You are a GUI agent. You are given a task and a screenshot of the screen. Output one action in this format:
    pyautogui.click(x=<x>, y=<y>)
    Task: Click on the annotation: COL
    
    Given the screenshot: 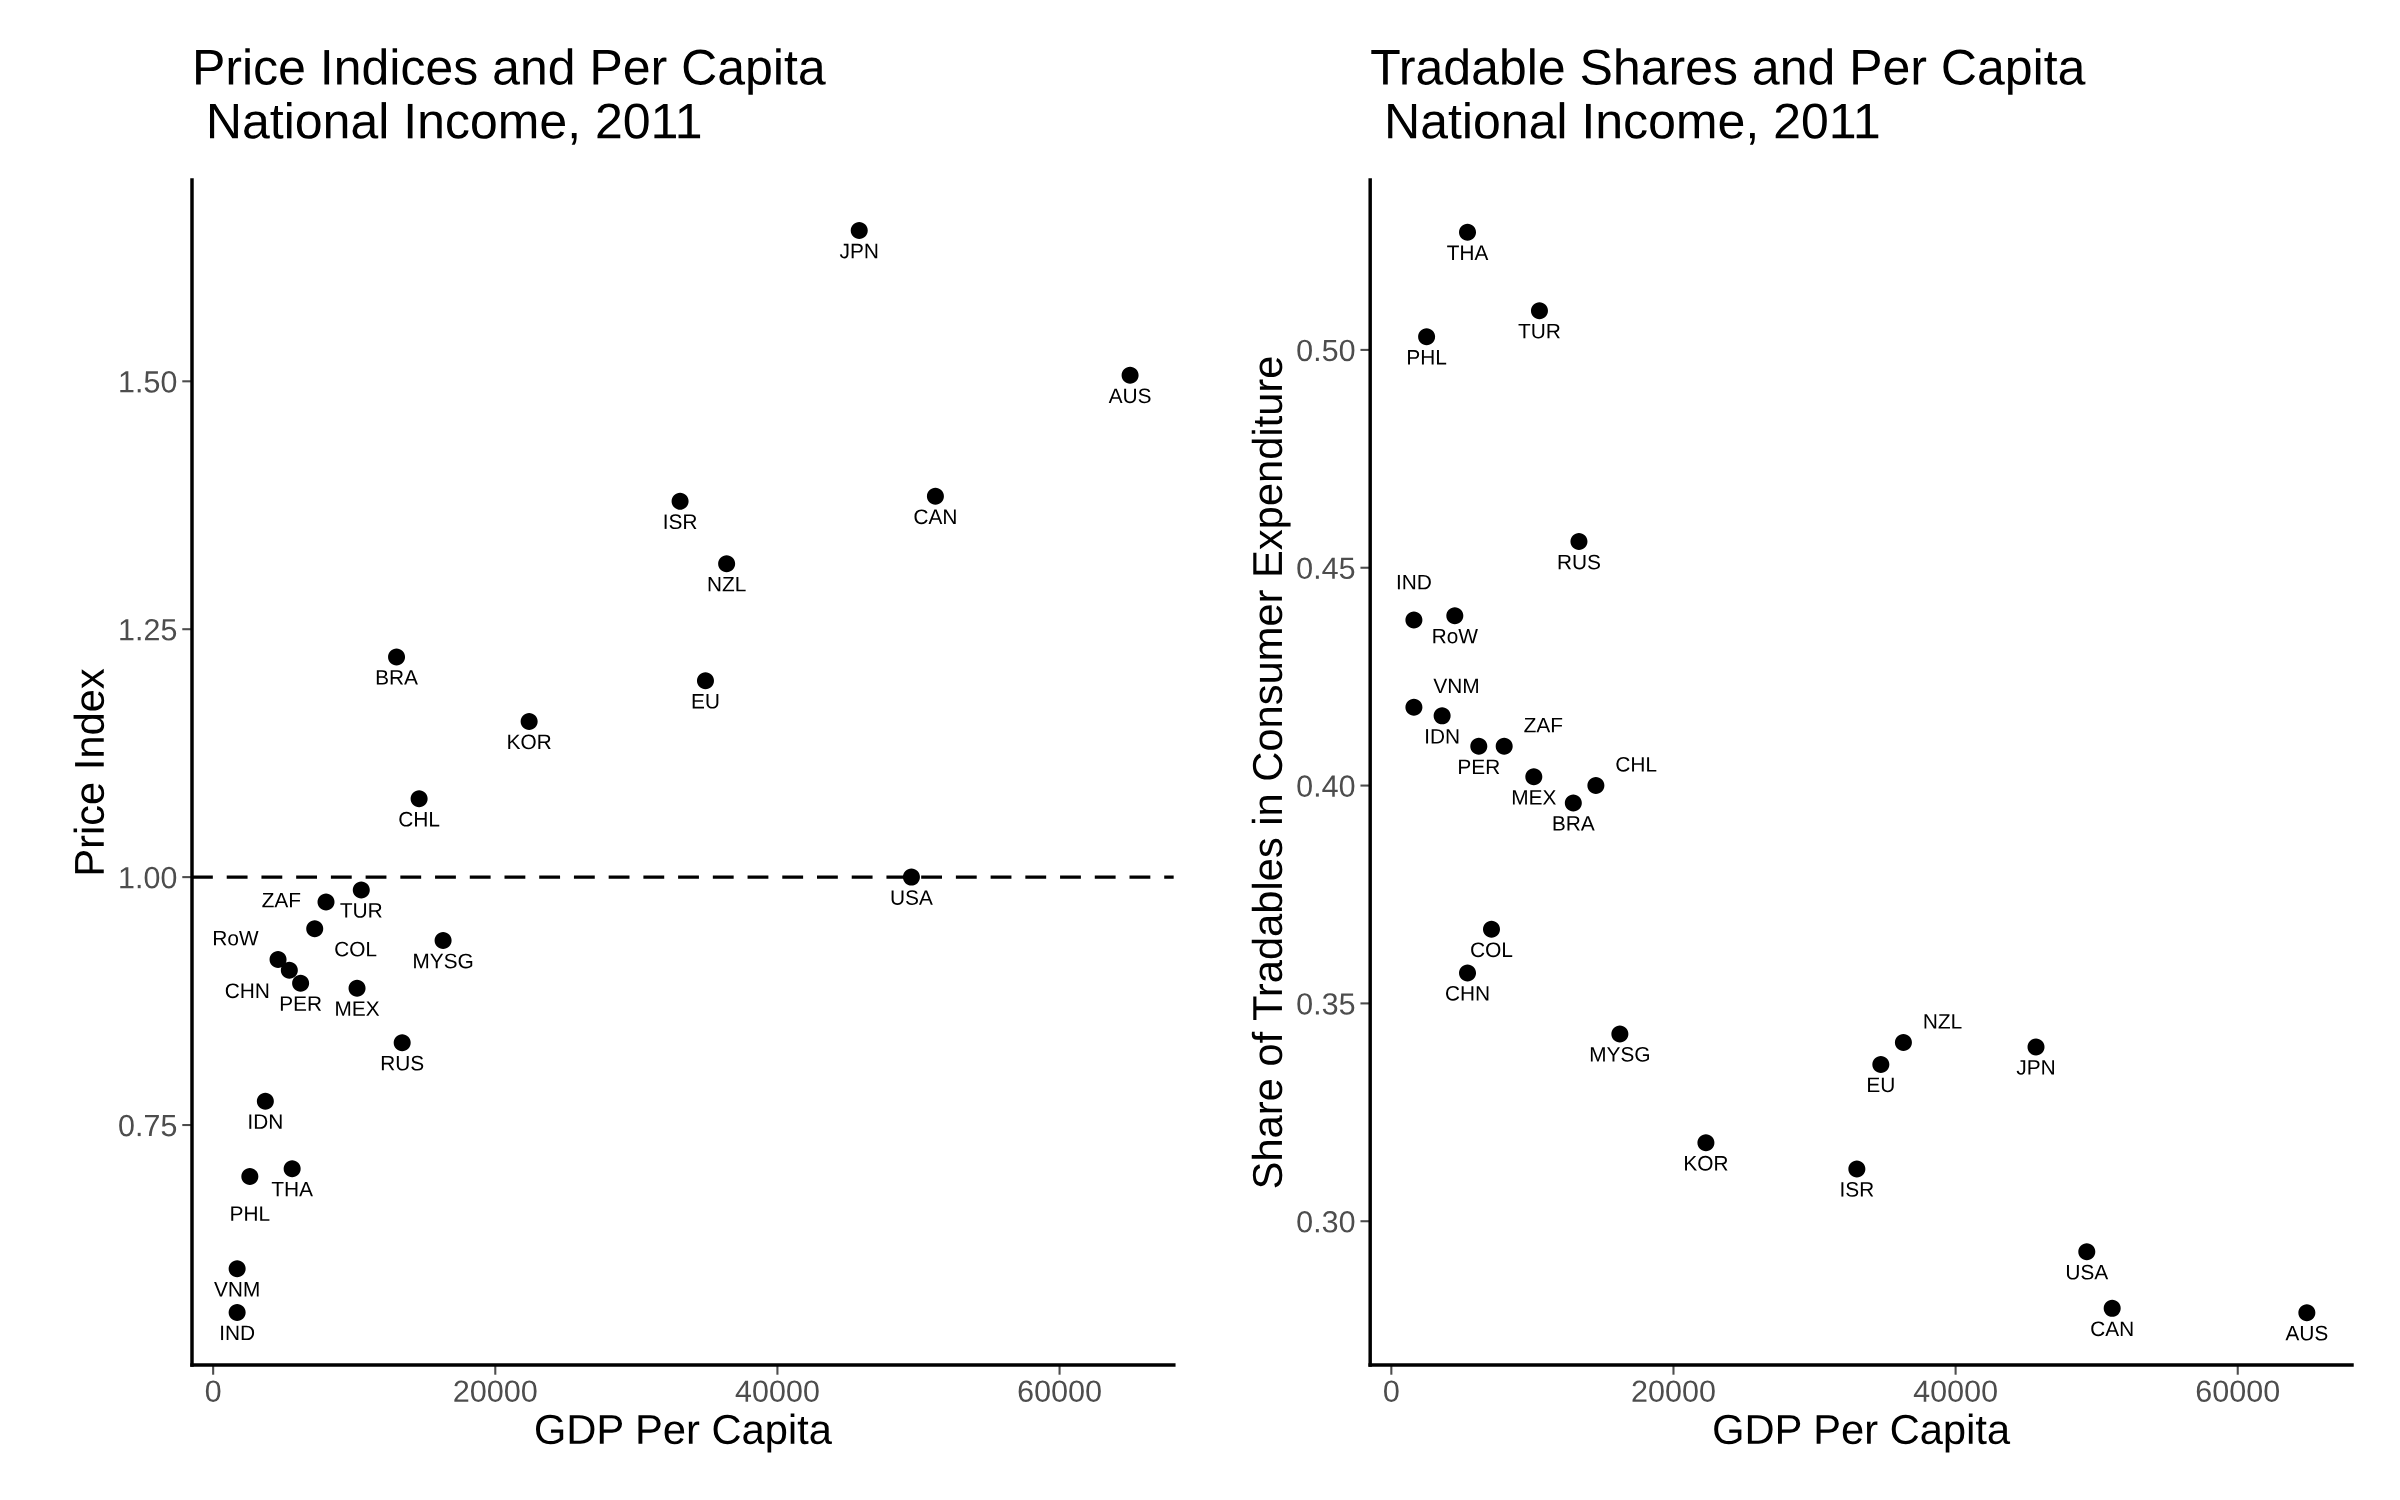 What is the action you would take?
    pyautogui.click(x=1492, y=950)
    